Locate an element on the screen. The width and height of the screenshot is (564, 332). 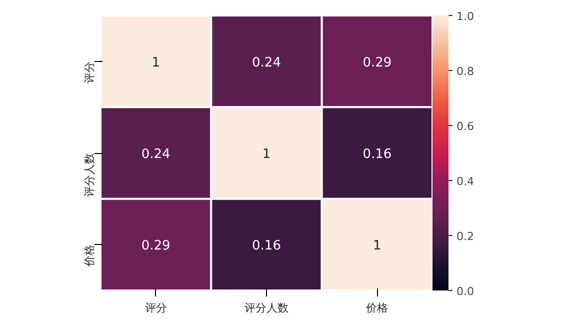
x-tick-label: 评分 is located at coordinates (155, 308).